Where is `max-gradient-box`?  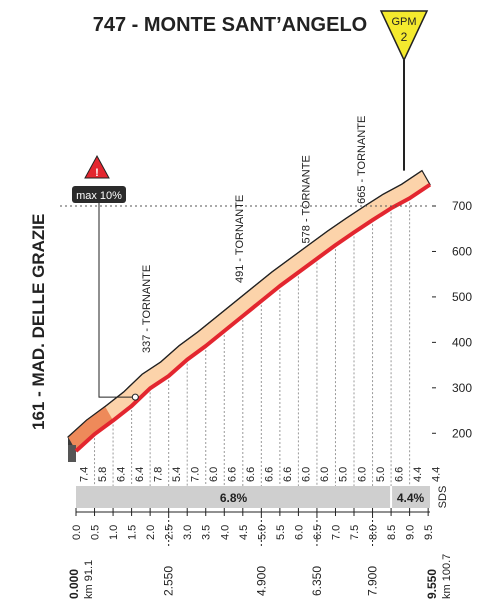
max-gradient-box is located at coordinates (99, 194).